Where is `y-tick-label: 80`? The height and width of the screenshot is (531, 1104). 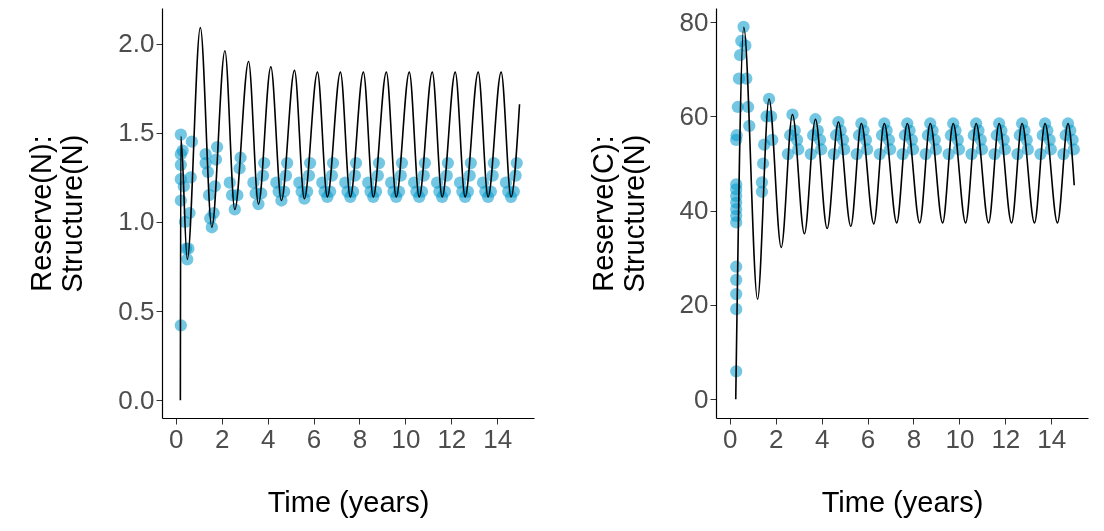 y-tick-label: 80 is located at coordinates (694, 21).